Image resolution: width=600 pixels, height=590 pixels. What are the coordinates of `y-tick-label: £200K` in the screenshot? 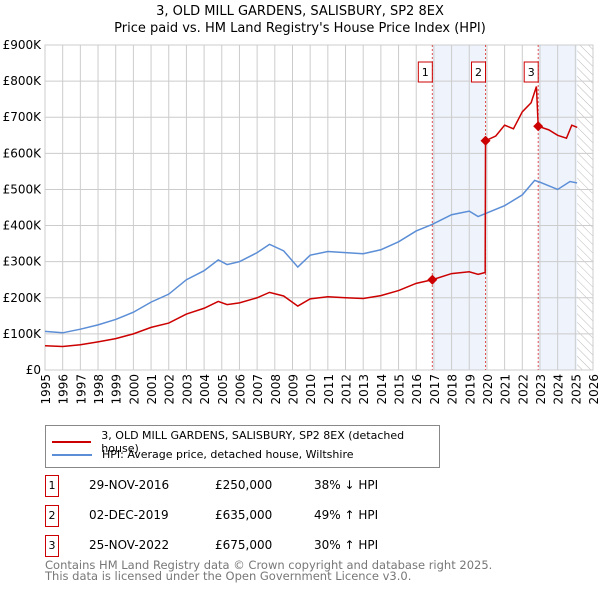 It's located at (23, 298).